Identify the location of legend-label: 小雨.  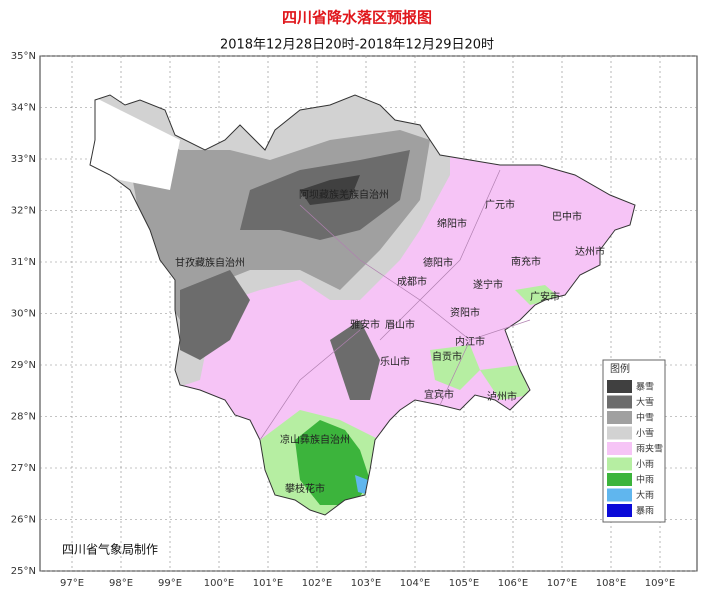
(645, 464).